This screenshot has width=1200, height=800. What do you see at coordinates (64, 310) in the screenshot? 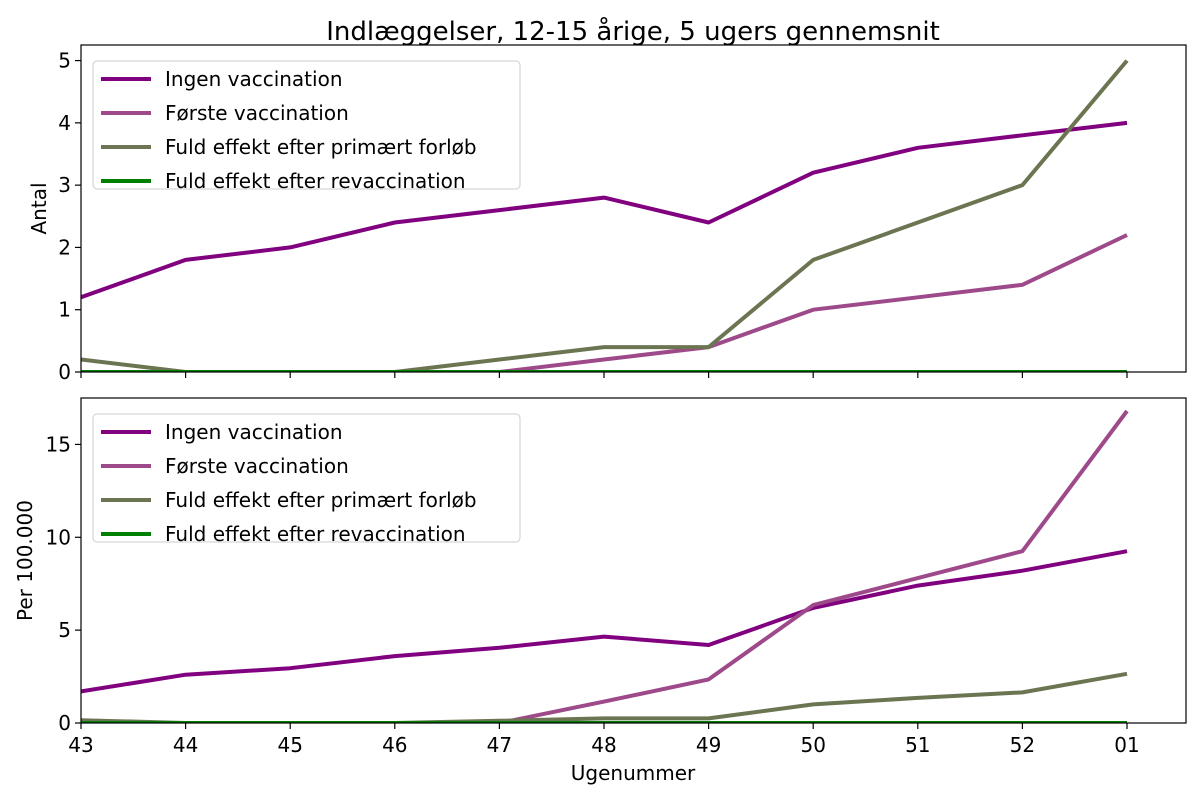
I see `y-tick-label: 1` at bounding box center [64, 310].